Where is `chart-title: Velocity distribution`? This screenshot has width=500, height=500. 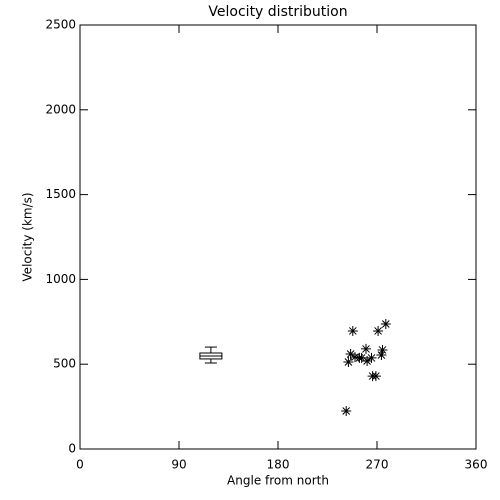 chart-title: Velocity distribution is located at coordinates (277, 12).